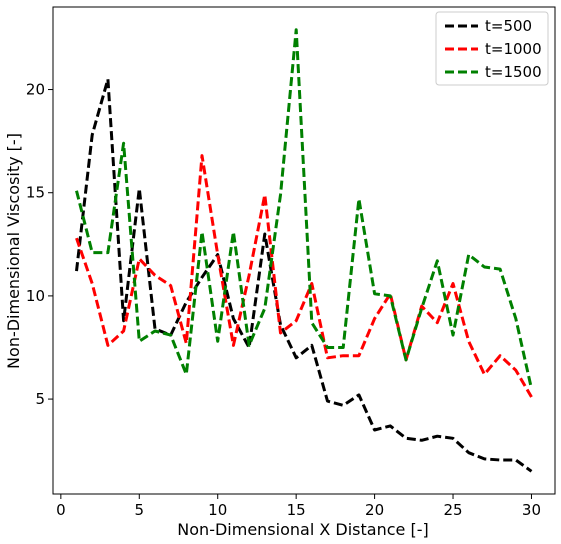  What do you see at coordinates (296, 510) in the screenshot?
I see `x-tick-label: 15` at bounding box center [296, 510].